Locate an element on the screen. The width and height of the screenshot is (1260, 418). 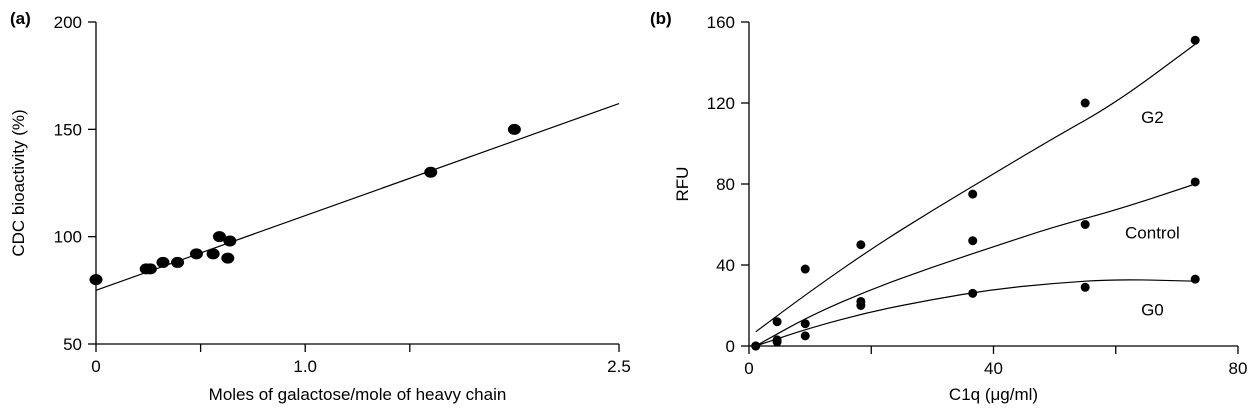
panel-a-y-tick-label: 100 is located at coordinates (68, 237).